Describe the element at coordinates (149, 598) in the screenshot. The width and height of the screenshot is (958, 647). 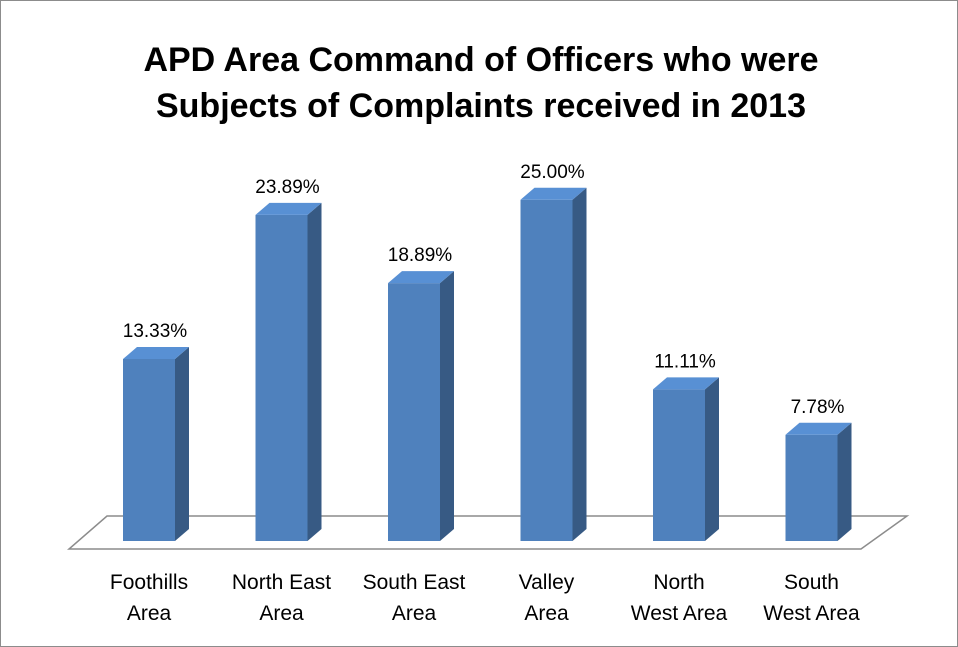
I see `x-tick-label: Foothills Area` at that location.